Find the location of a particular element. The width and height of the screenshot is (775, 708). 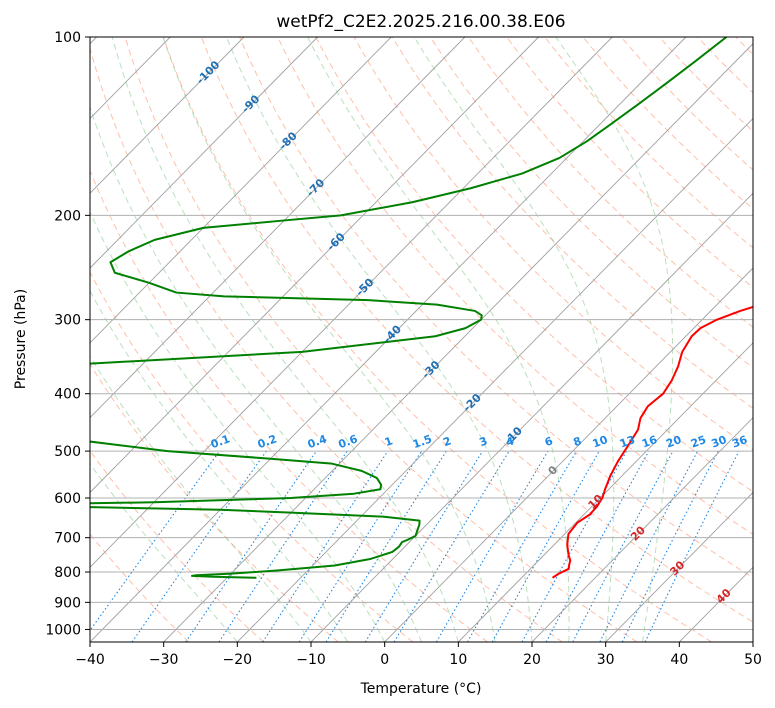

mixing-ratio-label: 1.5 is located at coordinates (422, 441).